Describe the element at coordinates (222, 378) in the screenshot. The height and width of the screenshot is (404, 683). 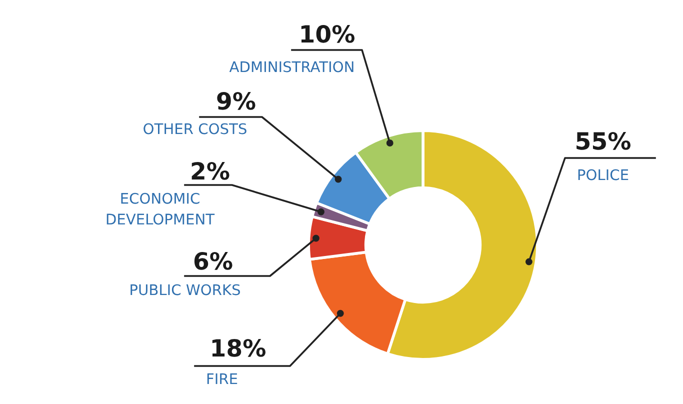
I see `slice-label: FIRE` at that location.